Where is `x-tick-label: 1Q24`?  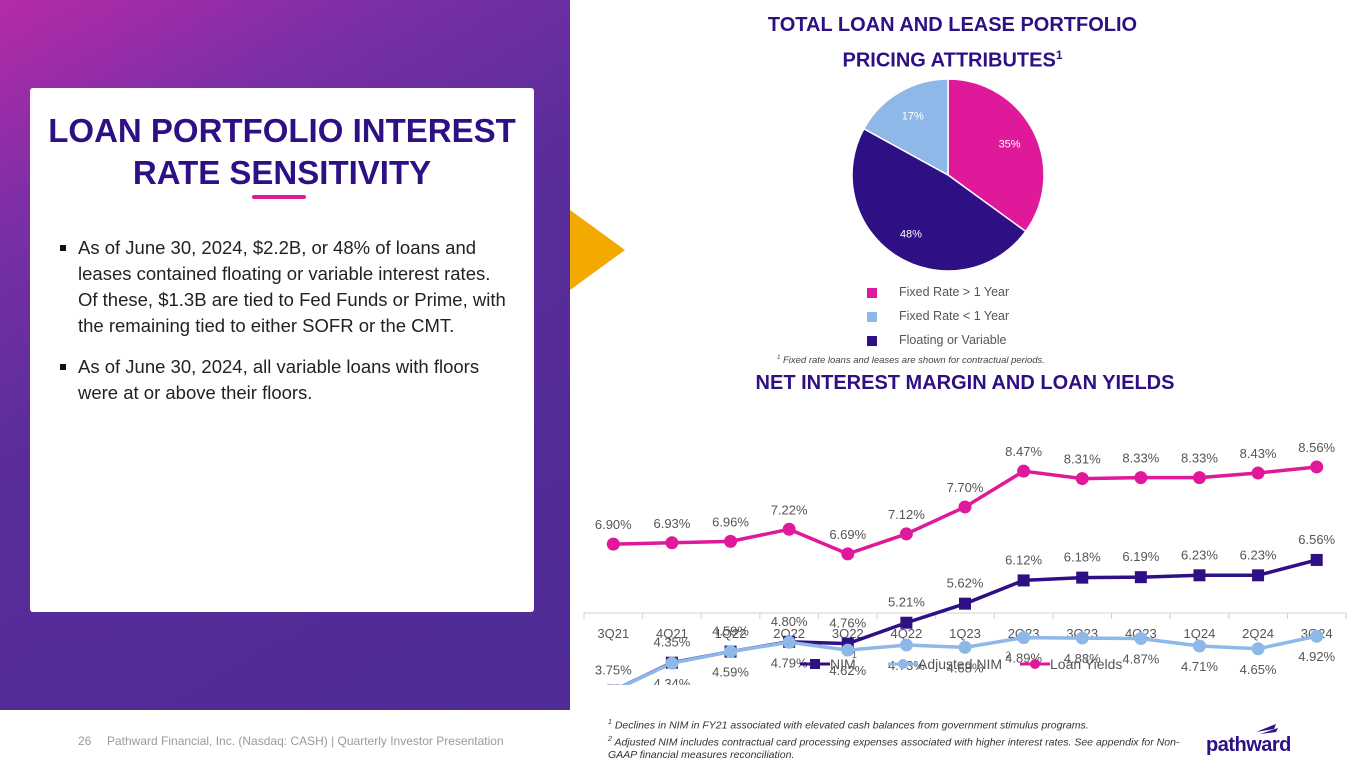
x-tick-label: 1Q24 is located at coordinates (1200, 633).